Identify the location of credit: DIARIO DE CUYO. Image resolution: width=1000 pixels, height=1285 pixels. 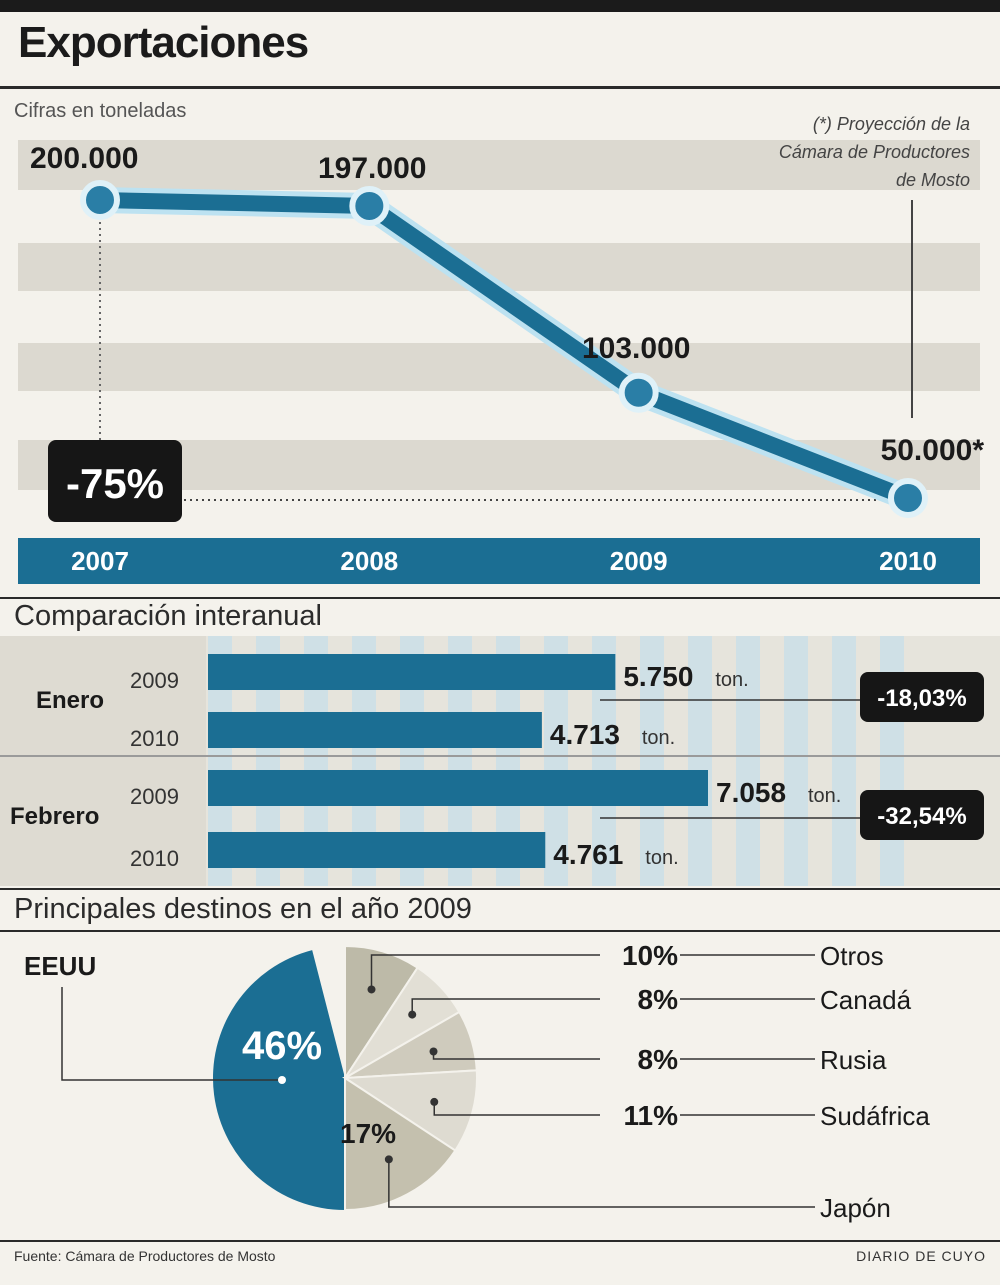
(921, 1256).